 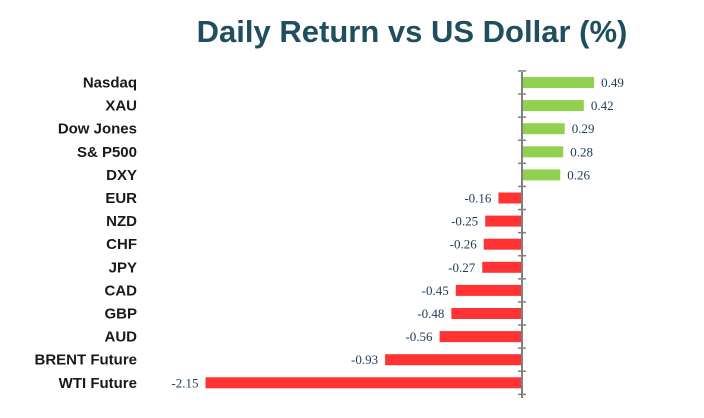 What do you see at coordinates (107, 152) in the screenshot?
I see `category-label-s-p500: S& P500` at bounding box center [107, 152].